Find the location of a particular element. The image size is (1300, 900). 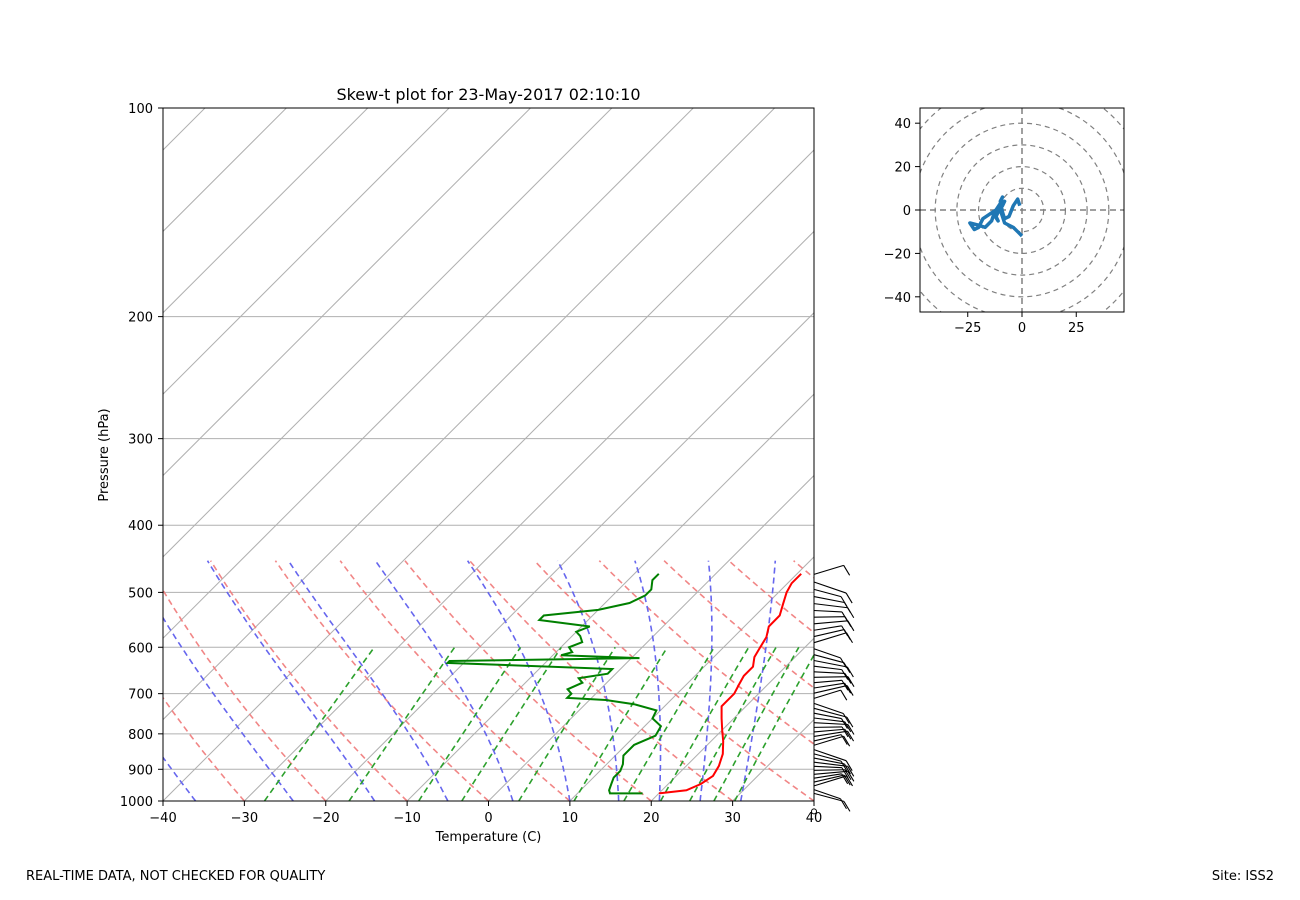

y-tick-label-700: 700 is located at coordinates (140, 695).